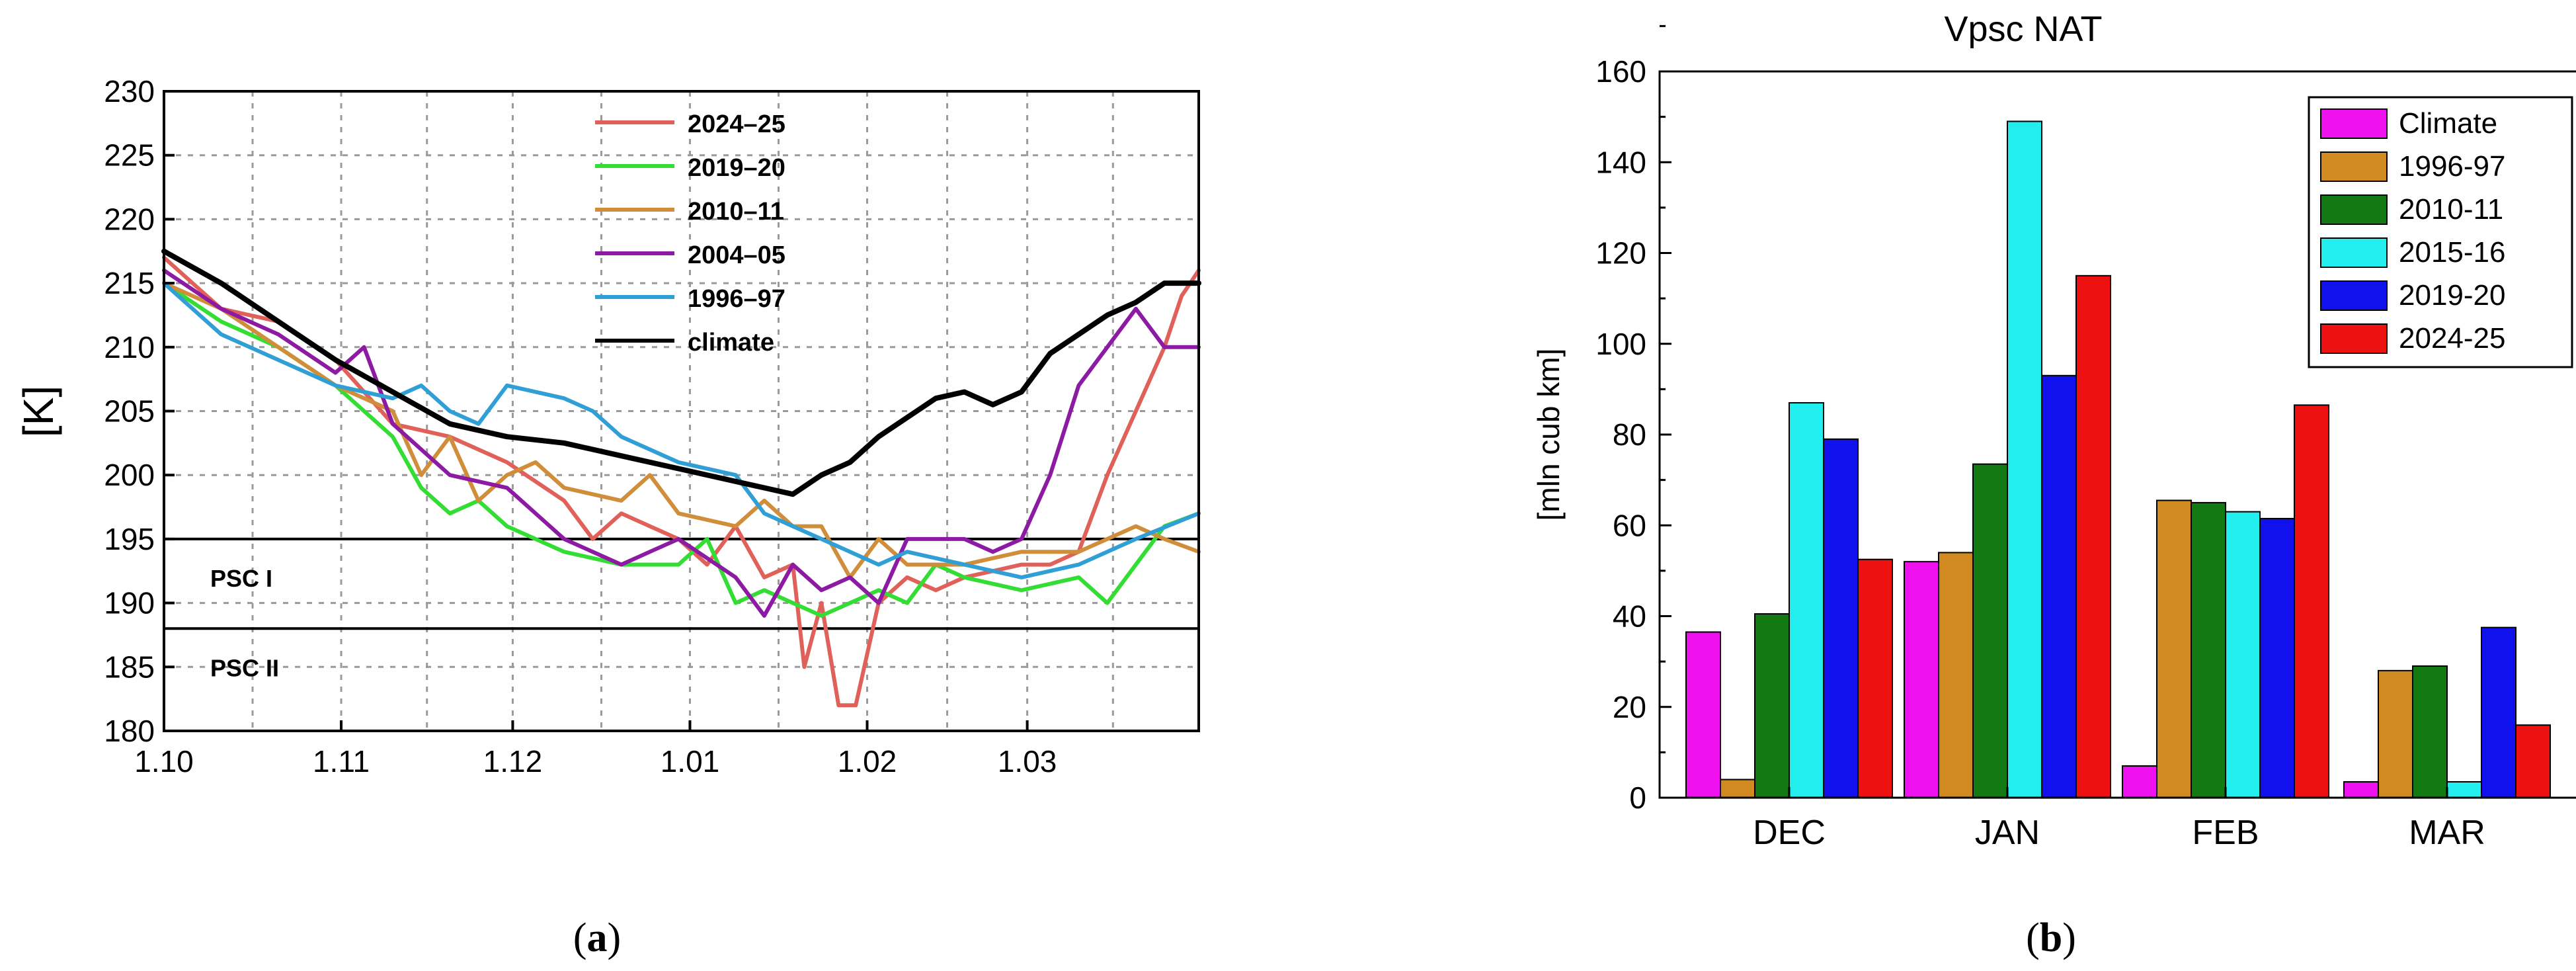 The width and height of the screenshot is (2576, 971). What do you see at coordinates (731, 343) in the screenshot?
I see `legend-label: climate` at bounding box center [731, 343].